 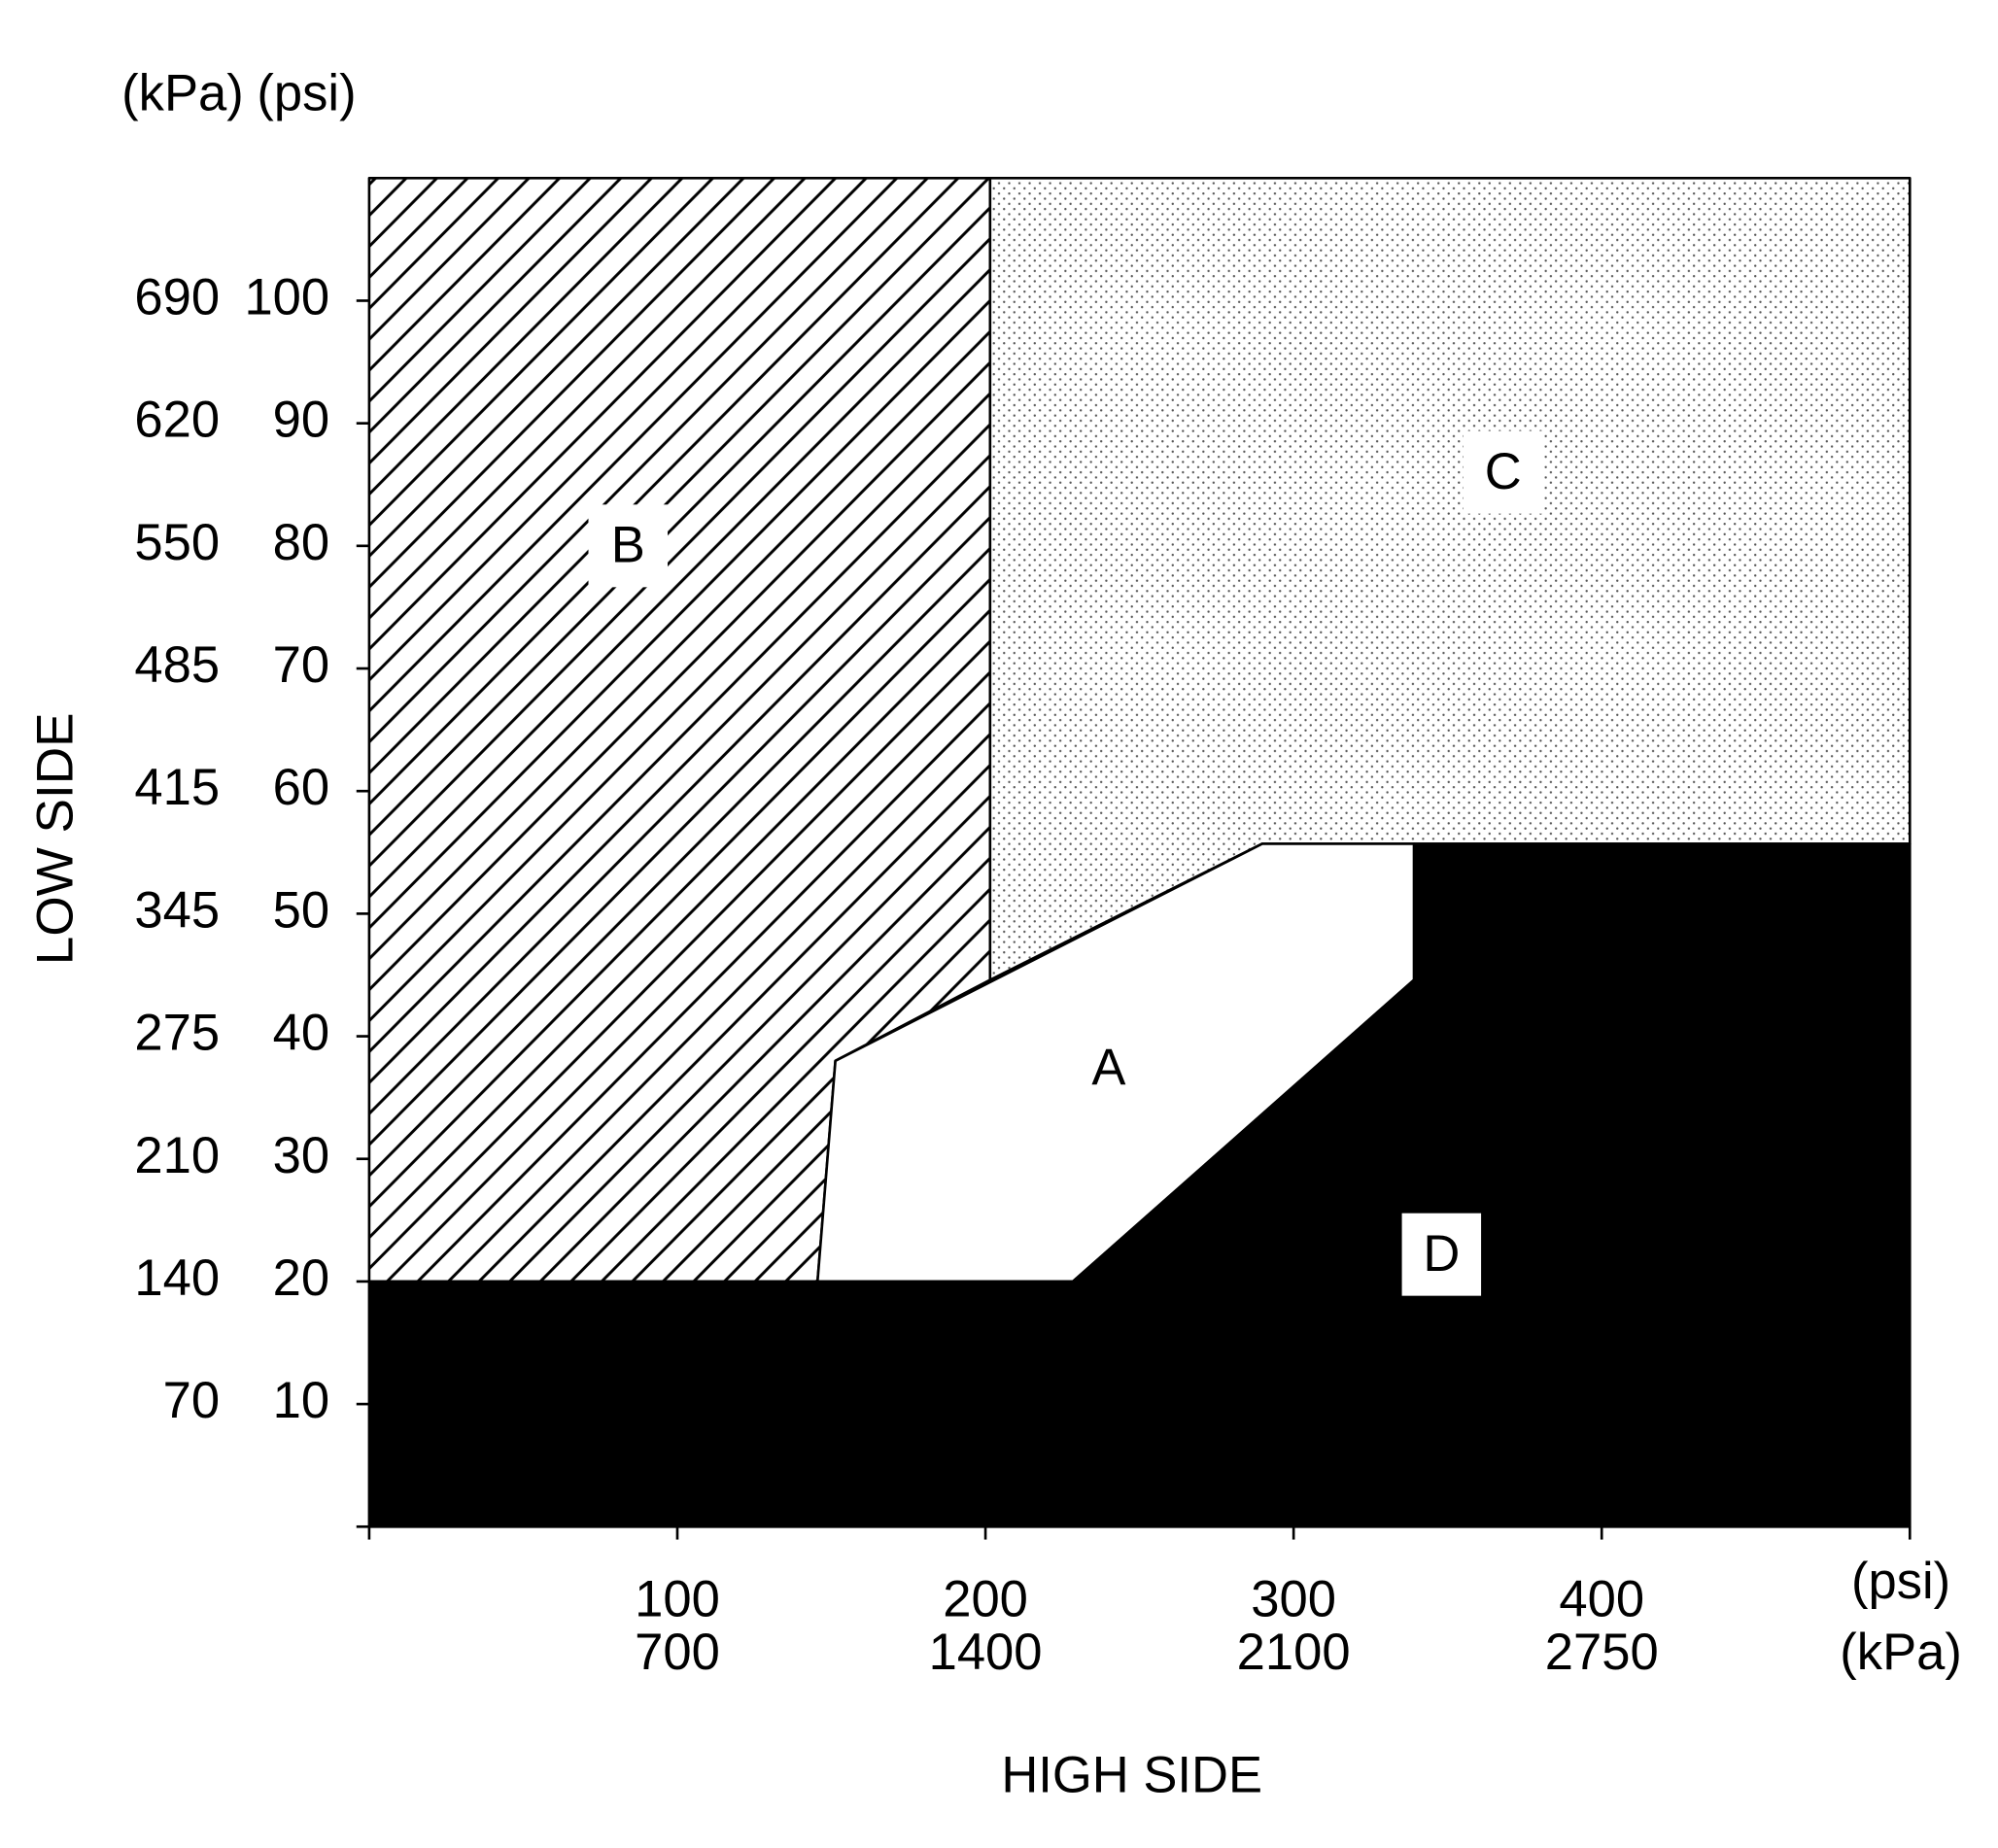 What do you see at coordinates (301, 787) in the screenshot?
I see `y-tick-label: 60` at bounding box center [301, 787].